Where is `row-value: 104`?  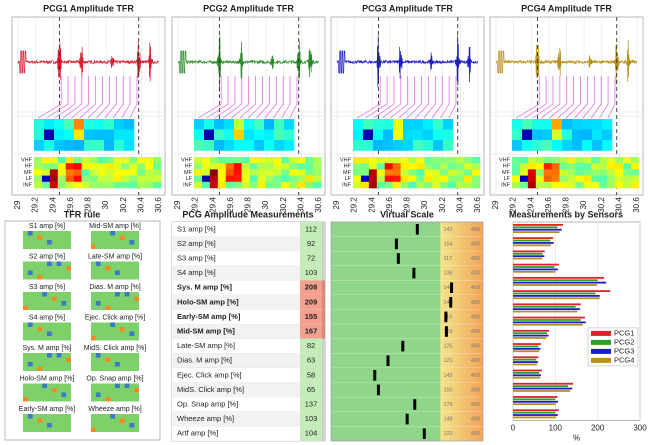 row-value: 104 is located at coordinates (311, 433).